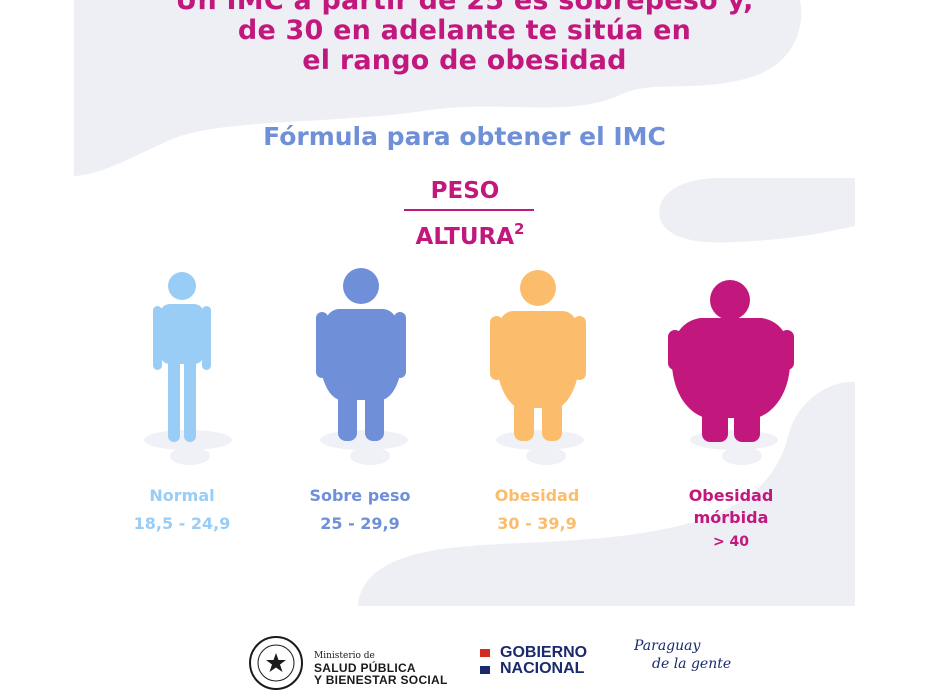  Describe the element at coordinates (542, 668) in the screenshot. I see `gobierno-line-2: NACIONAL` at that location.